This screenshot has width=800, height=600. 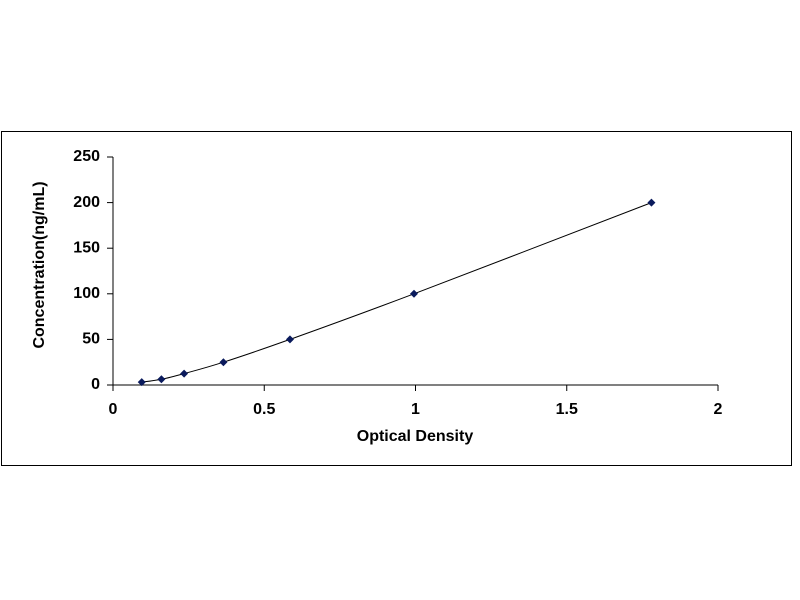 What do you see at coordinates (113, 409) in the screenshot?
I see `x-tick-label: 0` at bounding box center [113, 409].